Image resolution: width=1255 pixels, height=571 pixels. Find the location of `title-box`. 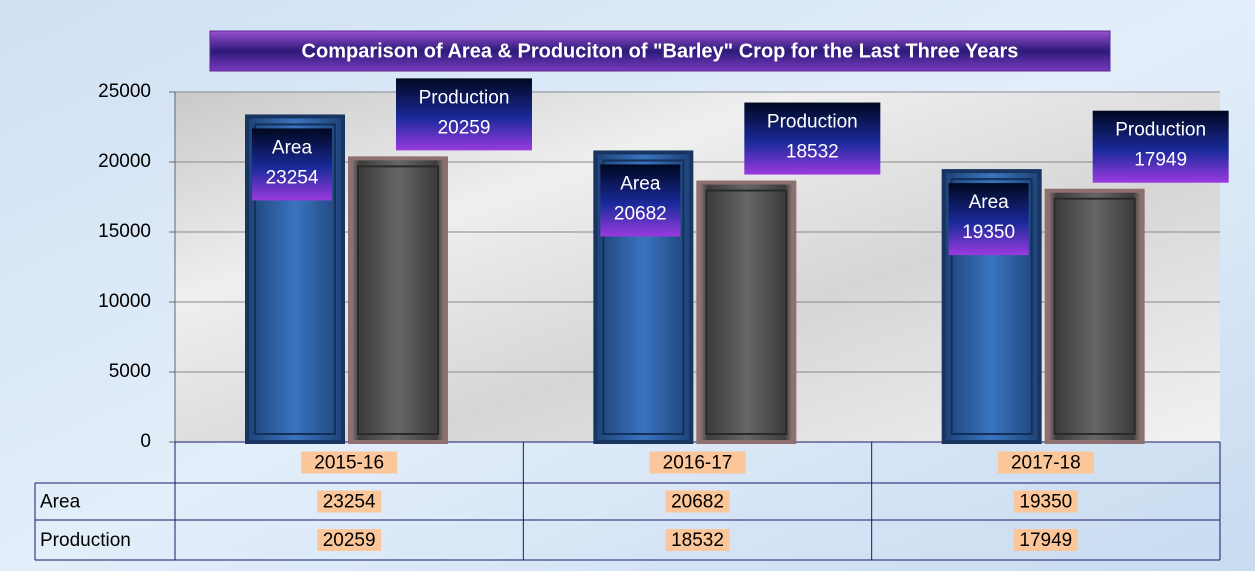

title-box is located at coordinates (660, 51).